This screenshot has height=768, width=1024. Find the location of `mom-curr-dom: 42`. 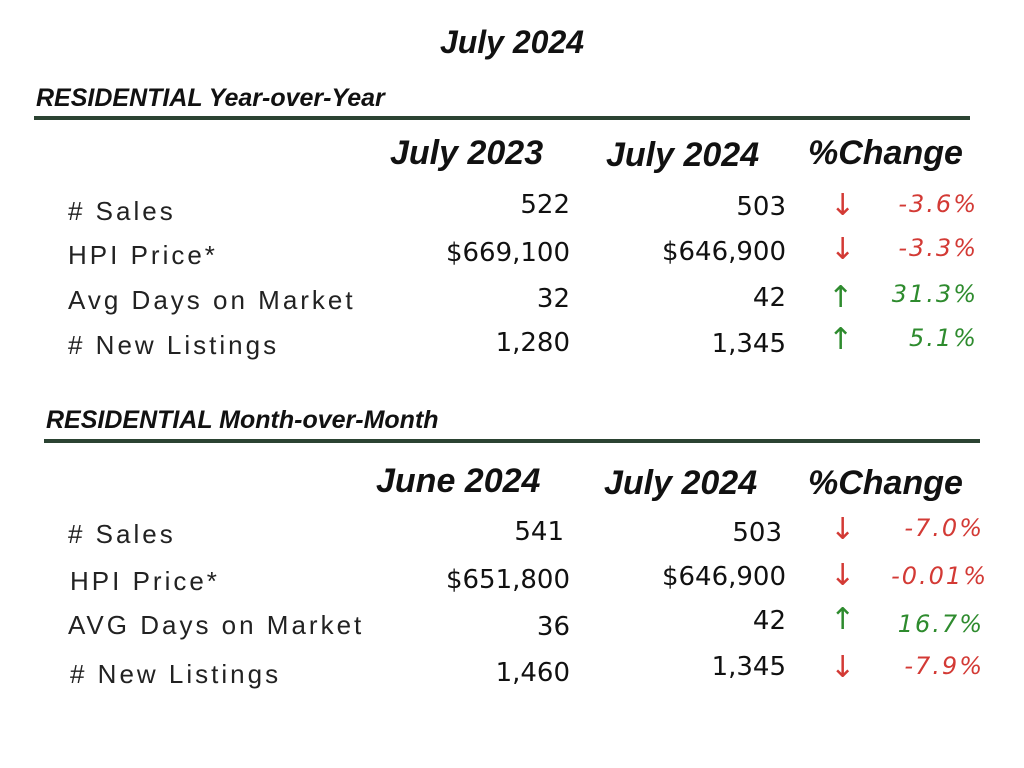

mom-curr-dom: 42 is located at coordinates (769, 621).